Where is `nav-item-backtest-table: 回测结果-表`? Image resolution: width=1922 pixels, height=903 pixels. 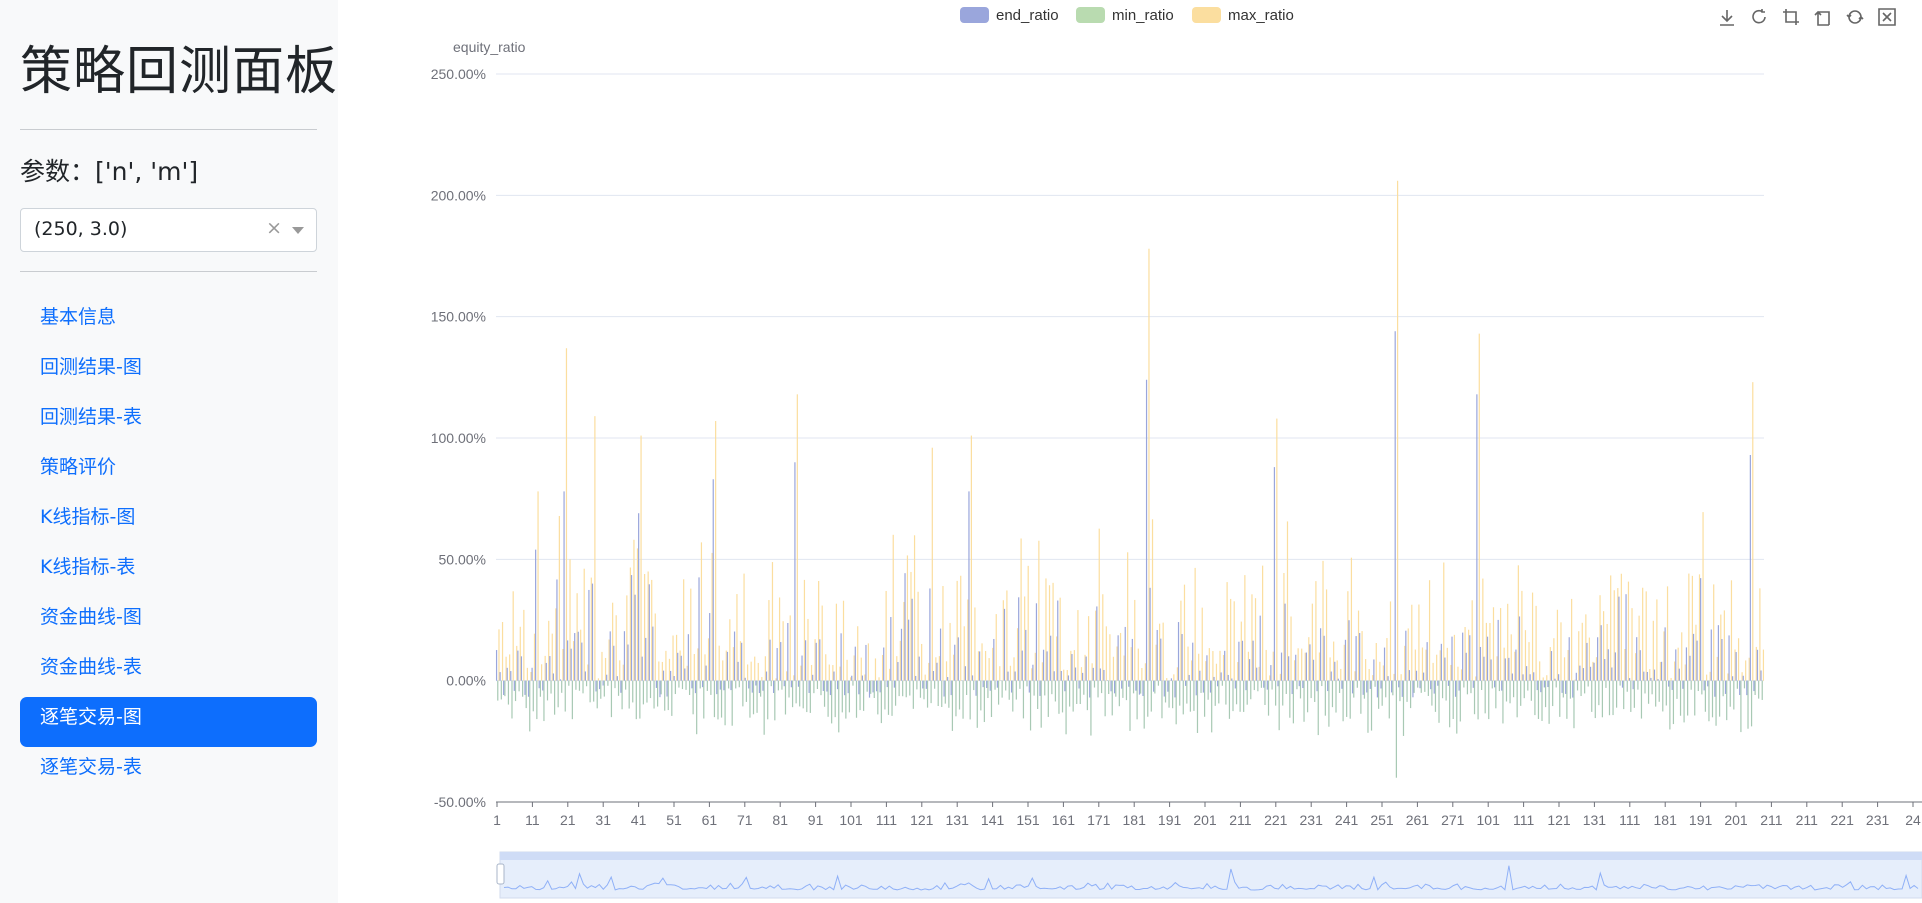 nav-item-backtest-table: 回测结果-表 is located at coordinates (91, 417).